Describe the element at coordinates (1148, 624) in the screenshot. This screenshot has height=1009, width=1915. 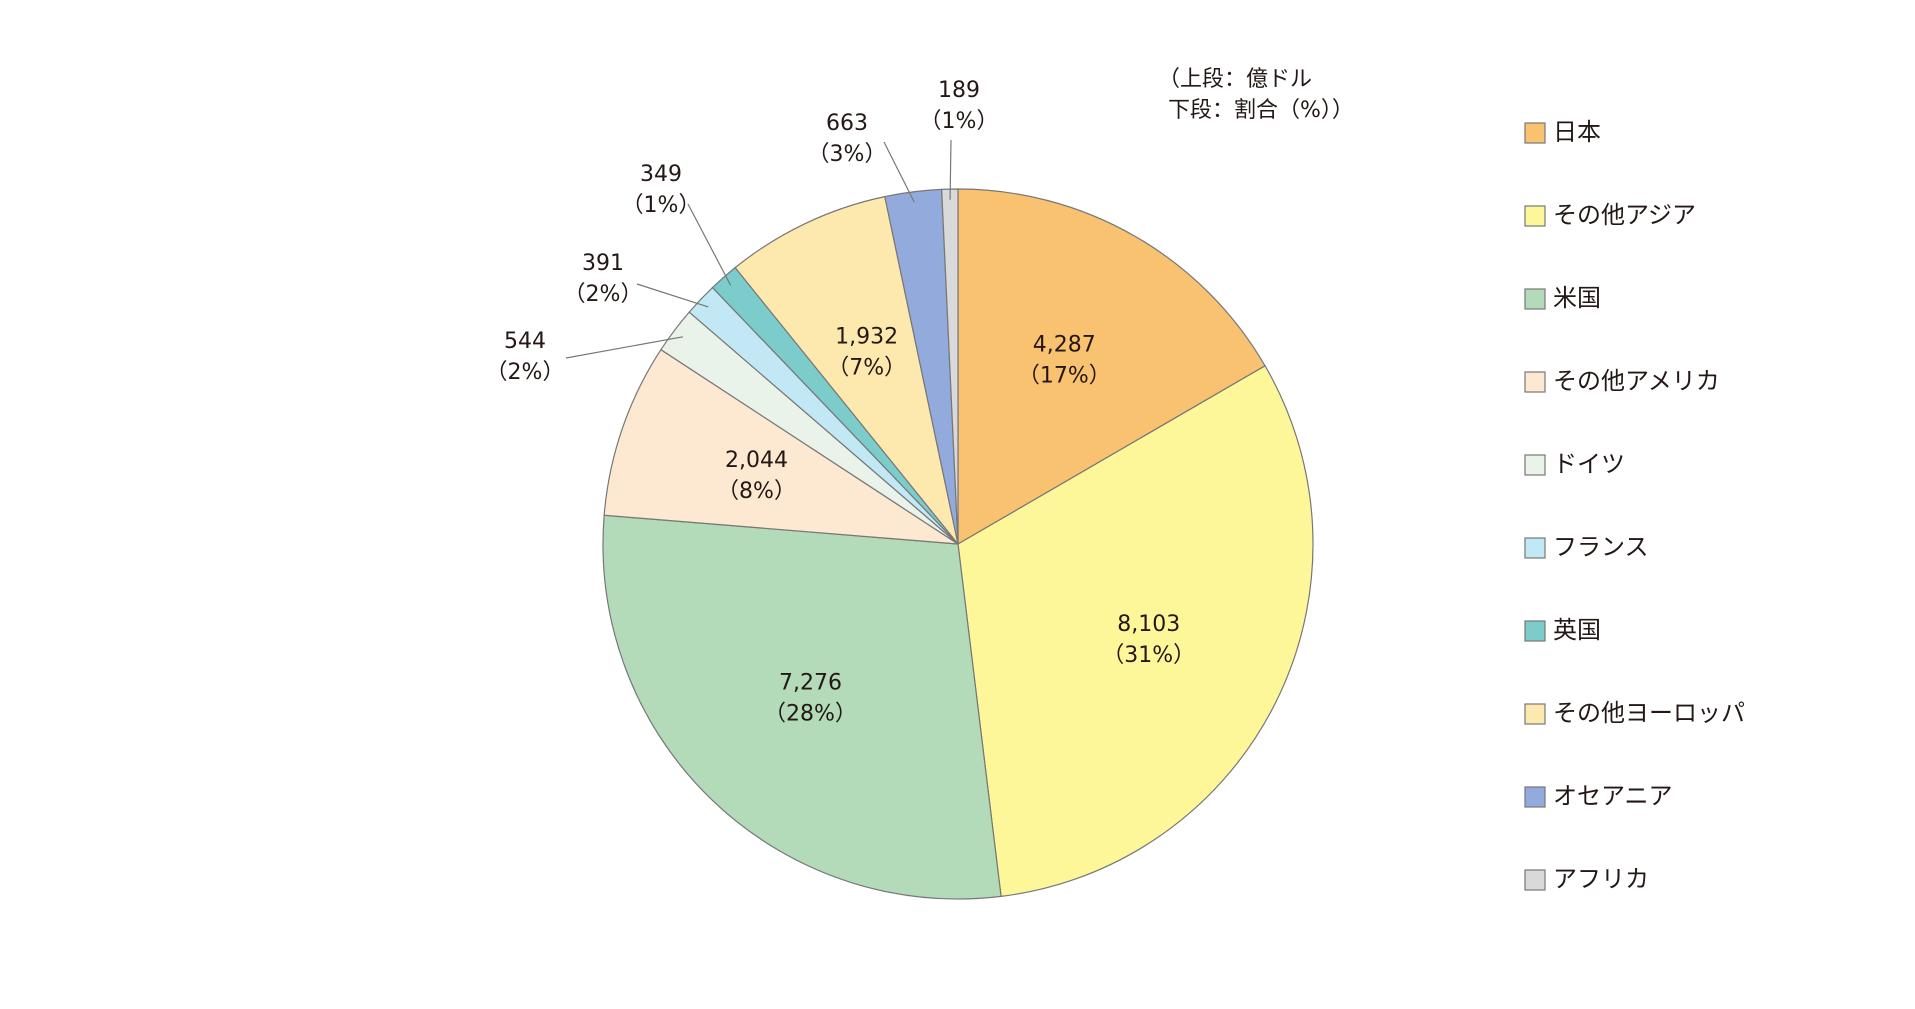
I see `value-label: 8,103` at that location.